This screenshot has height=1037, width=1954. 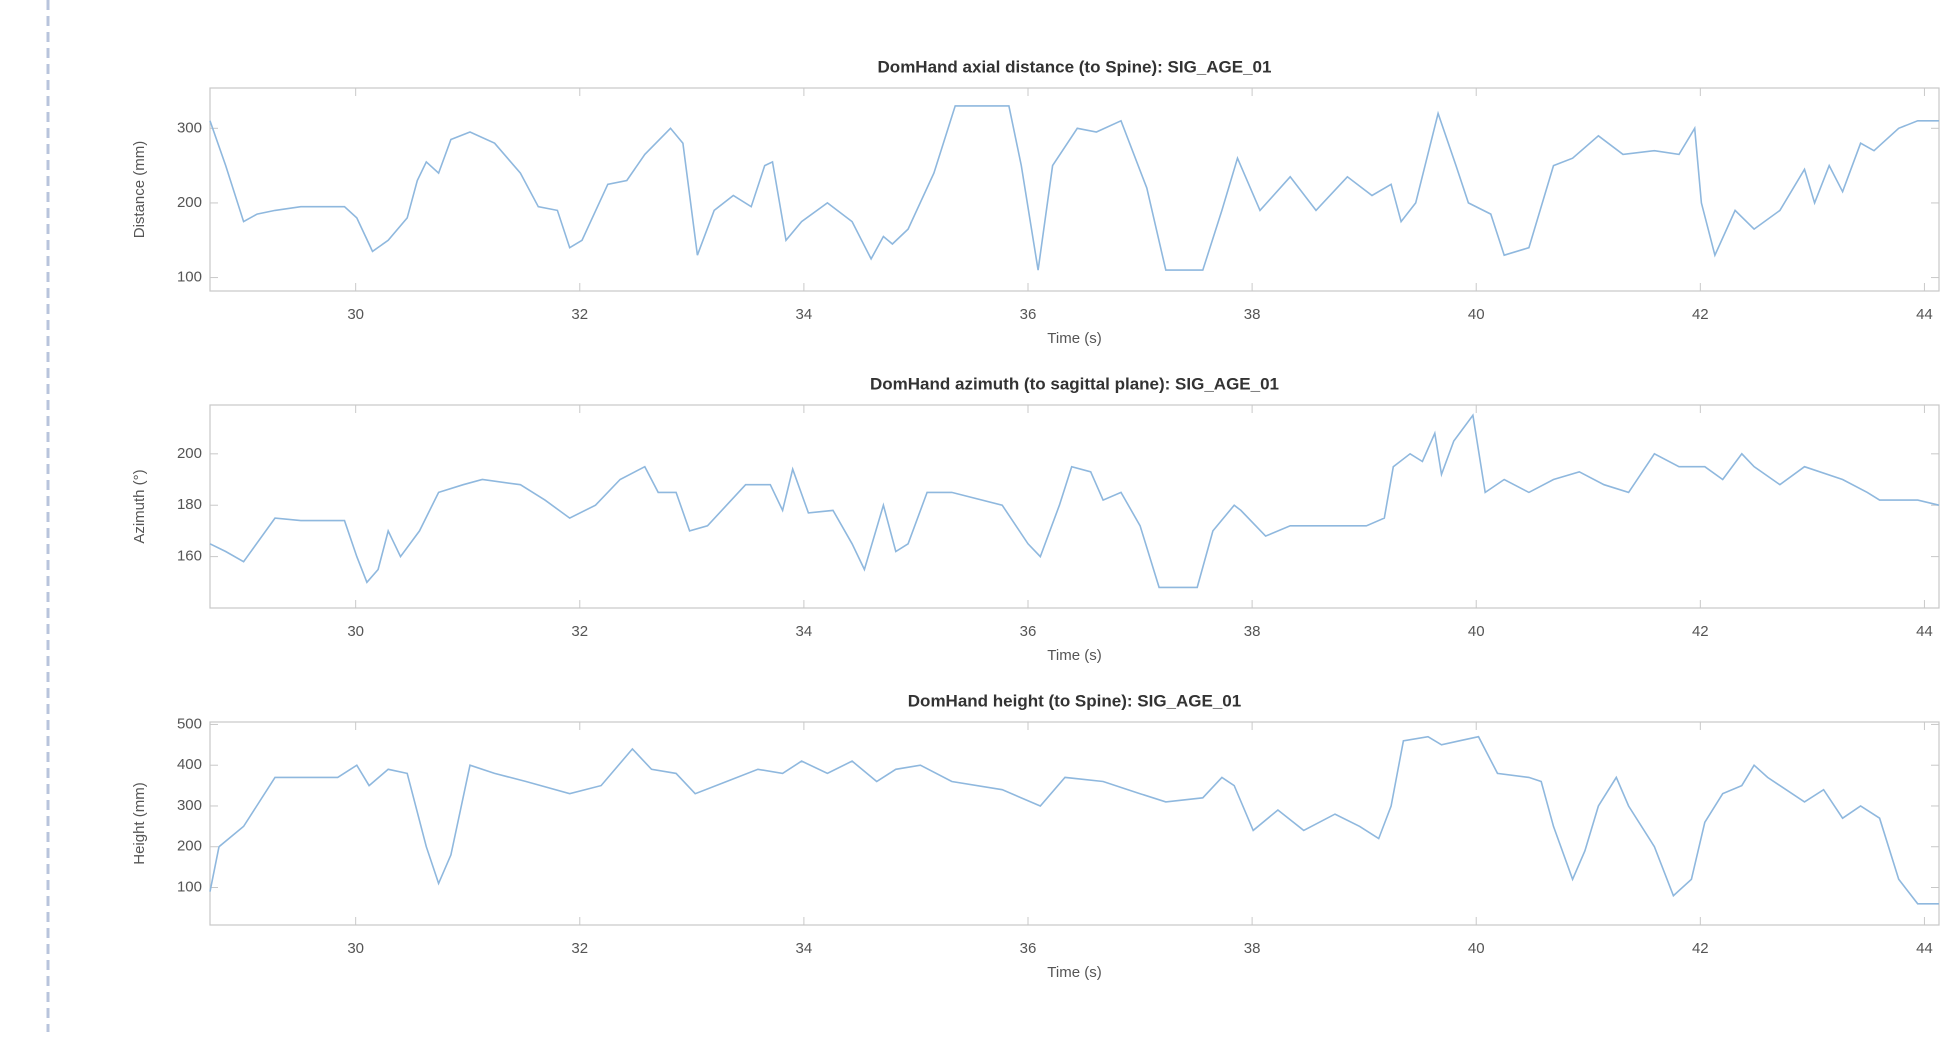 What do you see at coordinates (139, 190) in the screenshot?
I see `y-axis-label: Distance (mm)` at bounding box center [139, 190].